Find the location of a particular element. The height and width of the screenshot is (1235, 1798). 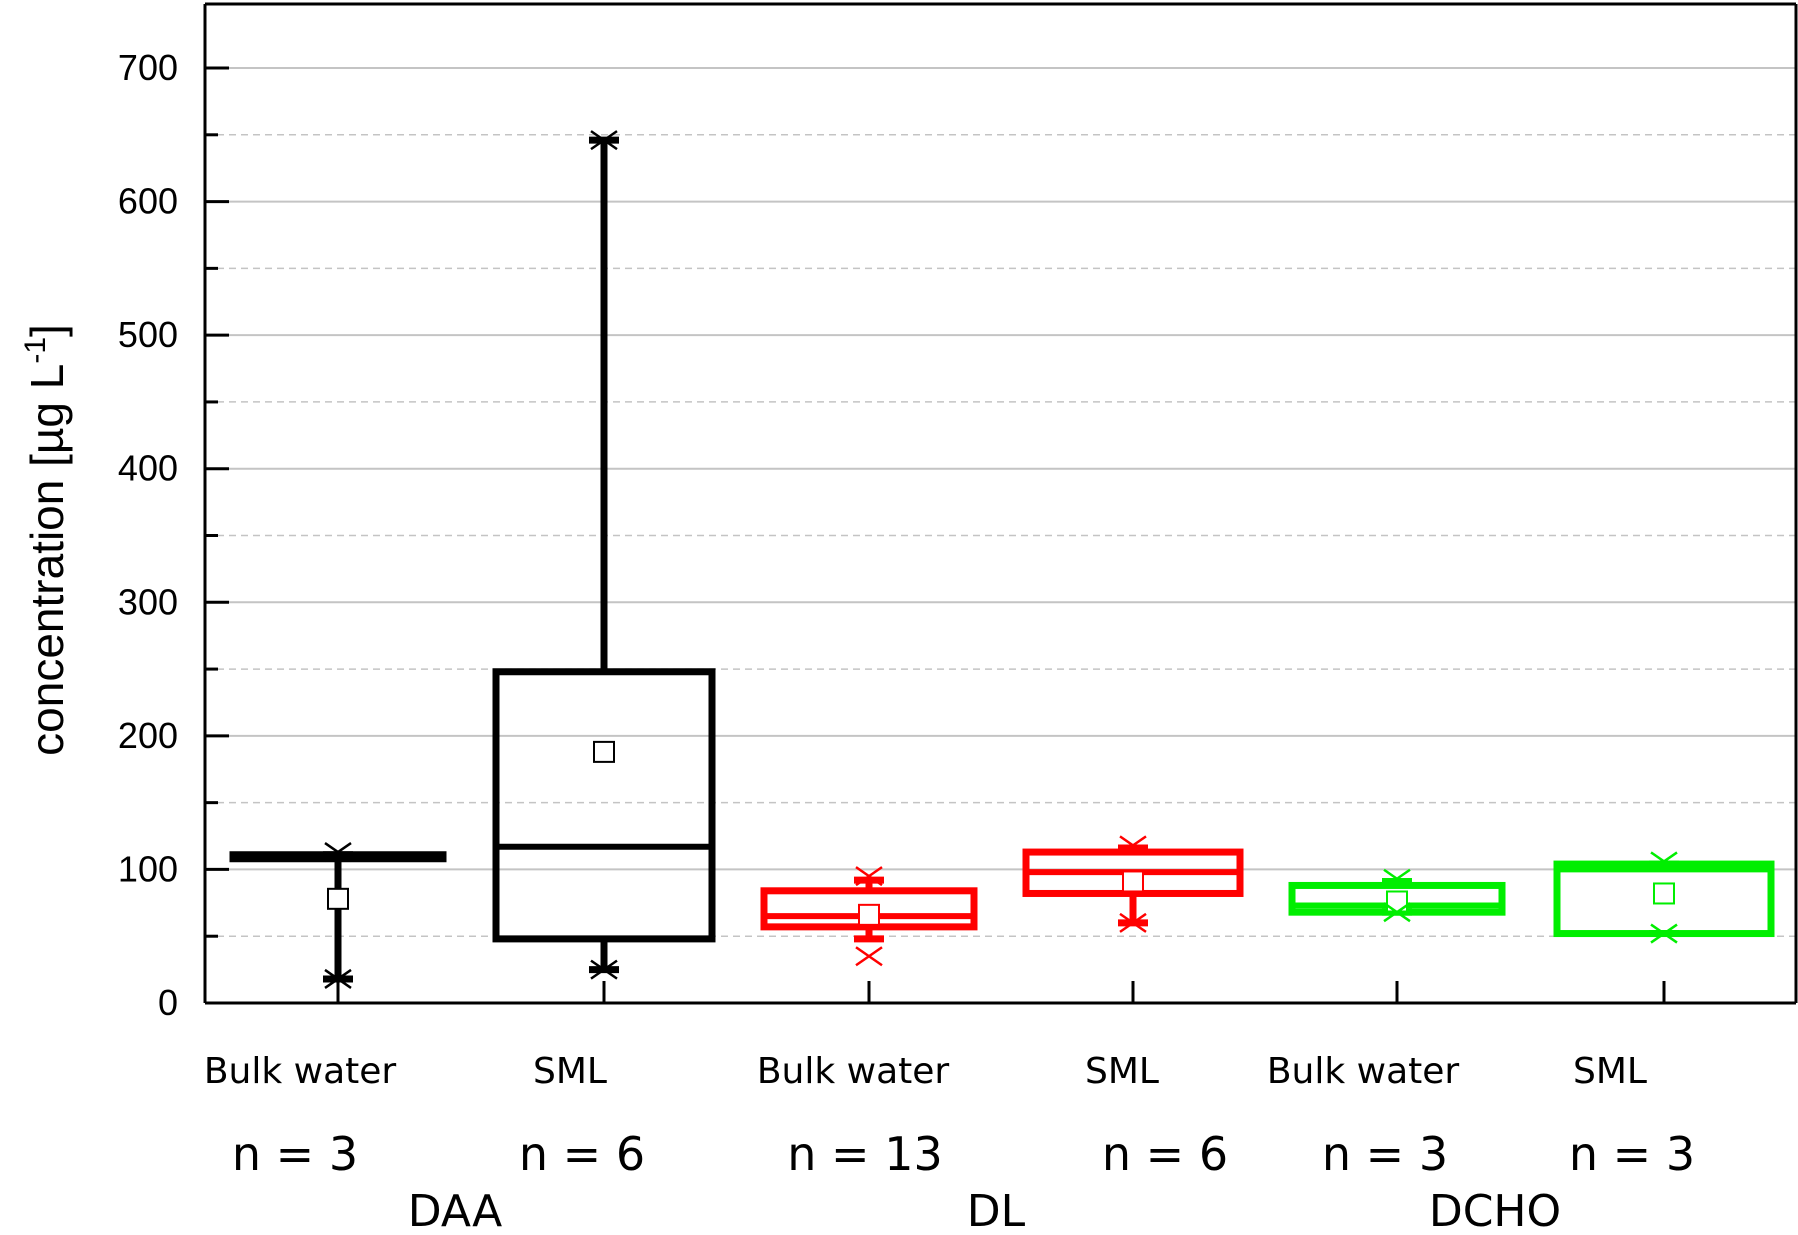

y-tick-label: 600 is located at coordinates (148, 201).